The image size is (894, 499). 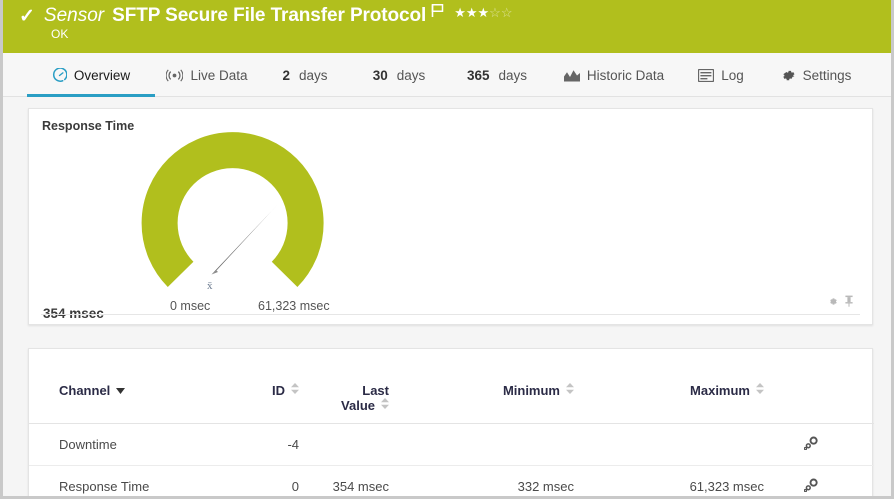 What do you see at coordinates (411, 75) in the screenshot?
I see `tab-label-30-days: days` at bounding box center [411, 75].